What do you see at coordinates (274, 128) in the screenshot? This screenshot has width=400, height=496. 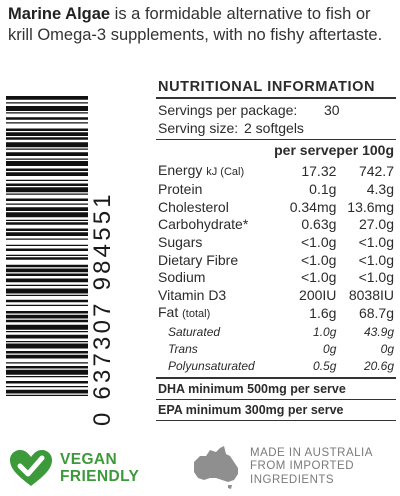 I see `serving-size-value: 2 softgels` at bounding box center [274, 128].